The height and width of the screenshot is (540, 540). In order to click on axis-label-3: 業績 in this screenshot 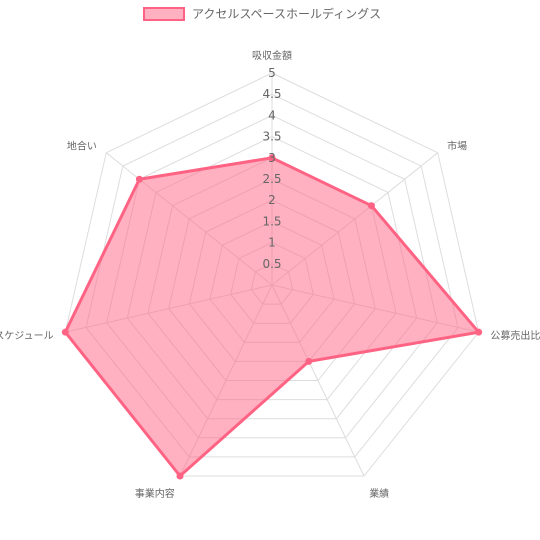, I will do `click(379, 493)`.